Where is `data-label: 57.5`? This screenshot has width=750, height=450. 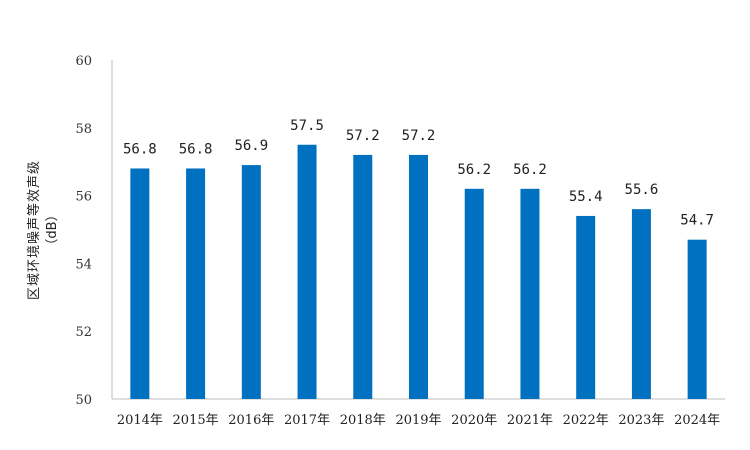
data-label: 57.5 is located at coordinates (307, 126).